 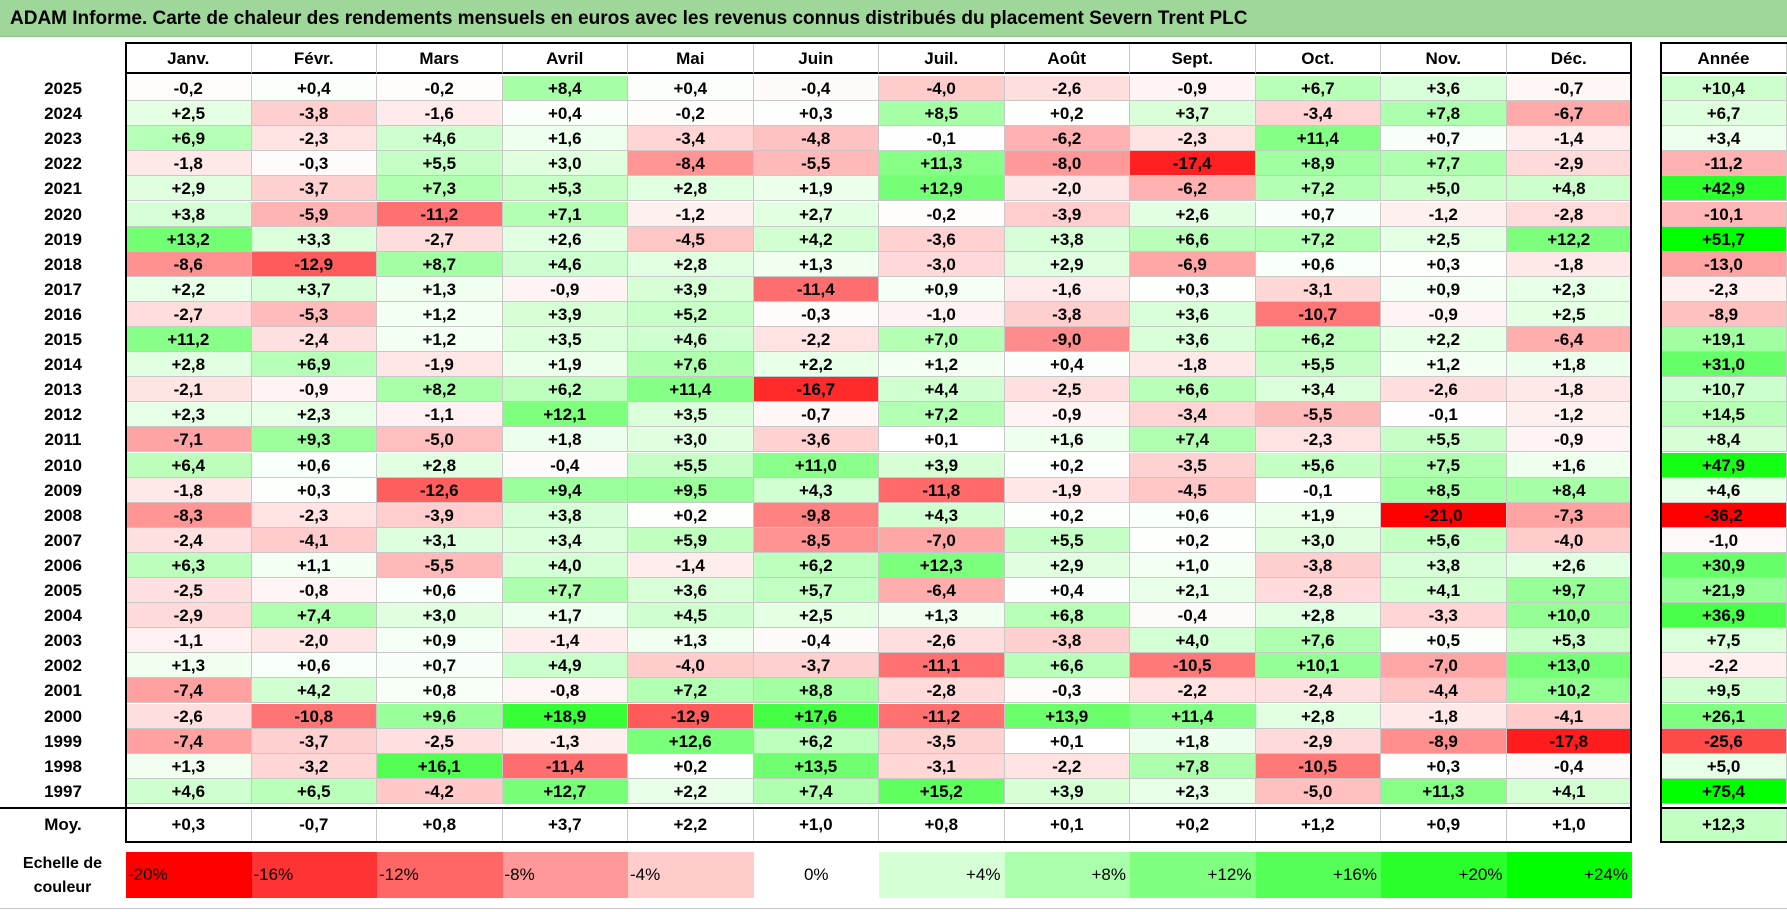 What do you see at coordinates (691, 314) in the screenshot?
I see `heatmap-cell: +5,2` at bounding box center [691, 314].